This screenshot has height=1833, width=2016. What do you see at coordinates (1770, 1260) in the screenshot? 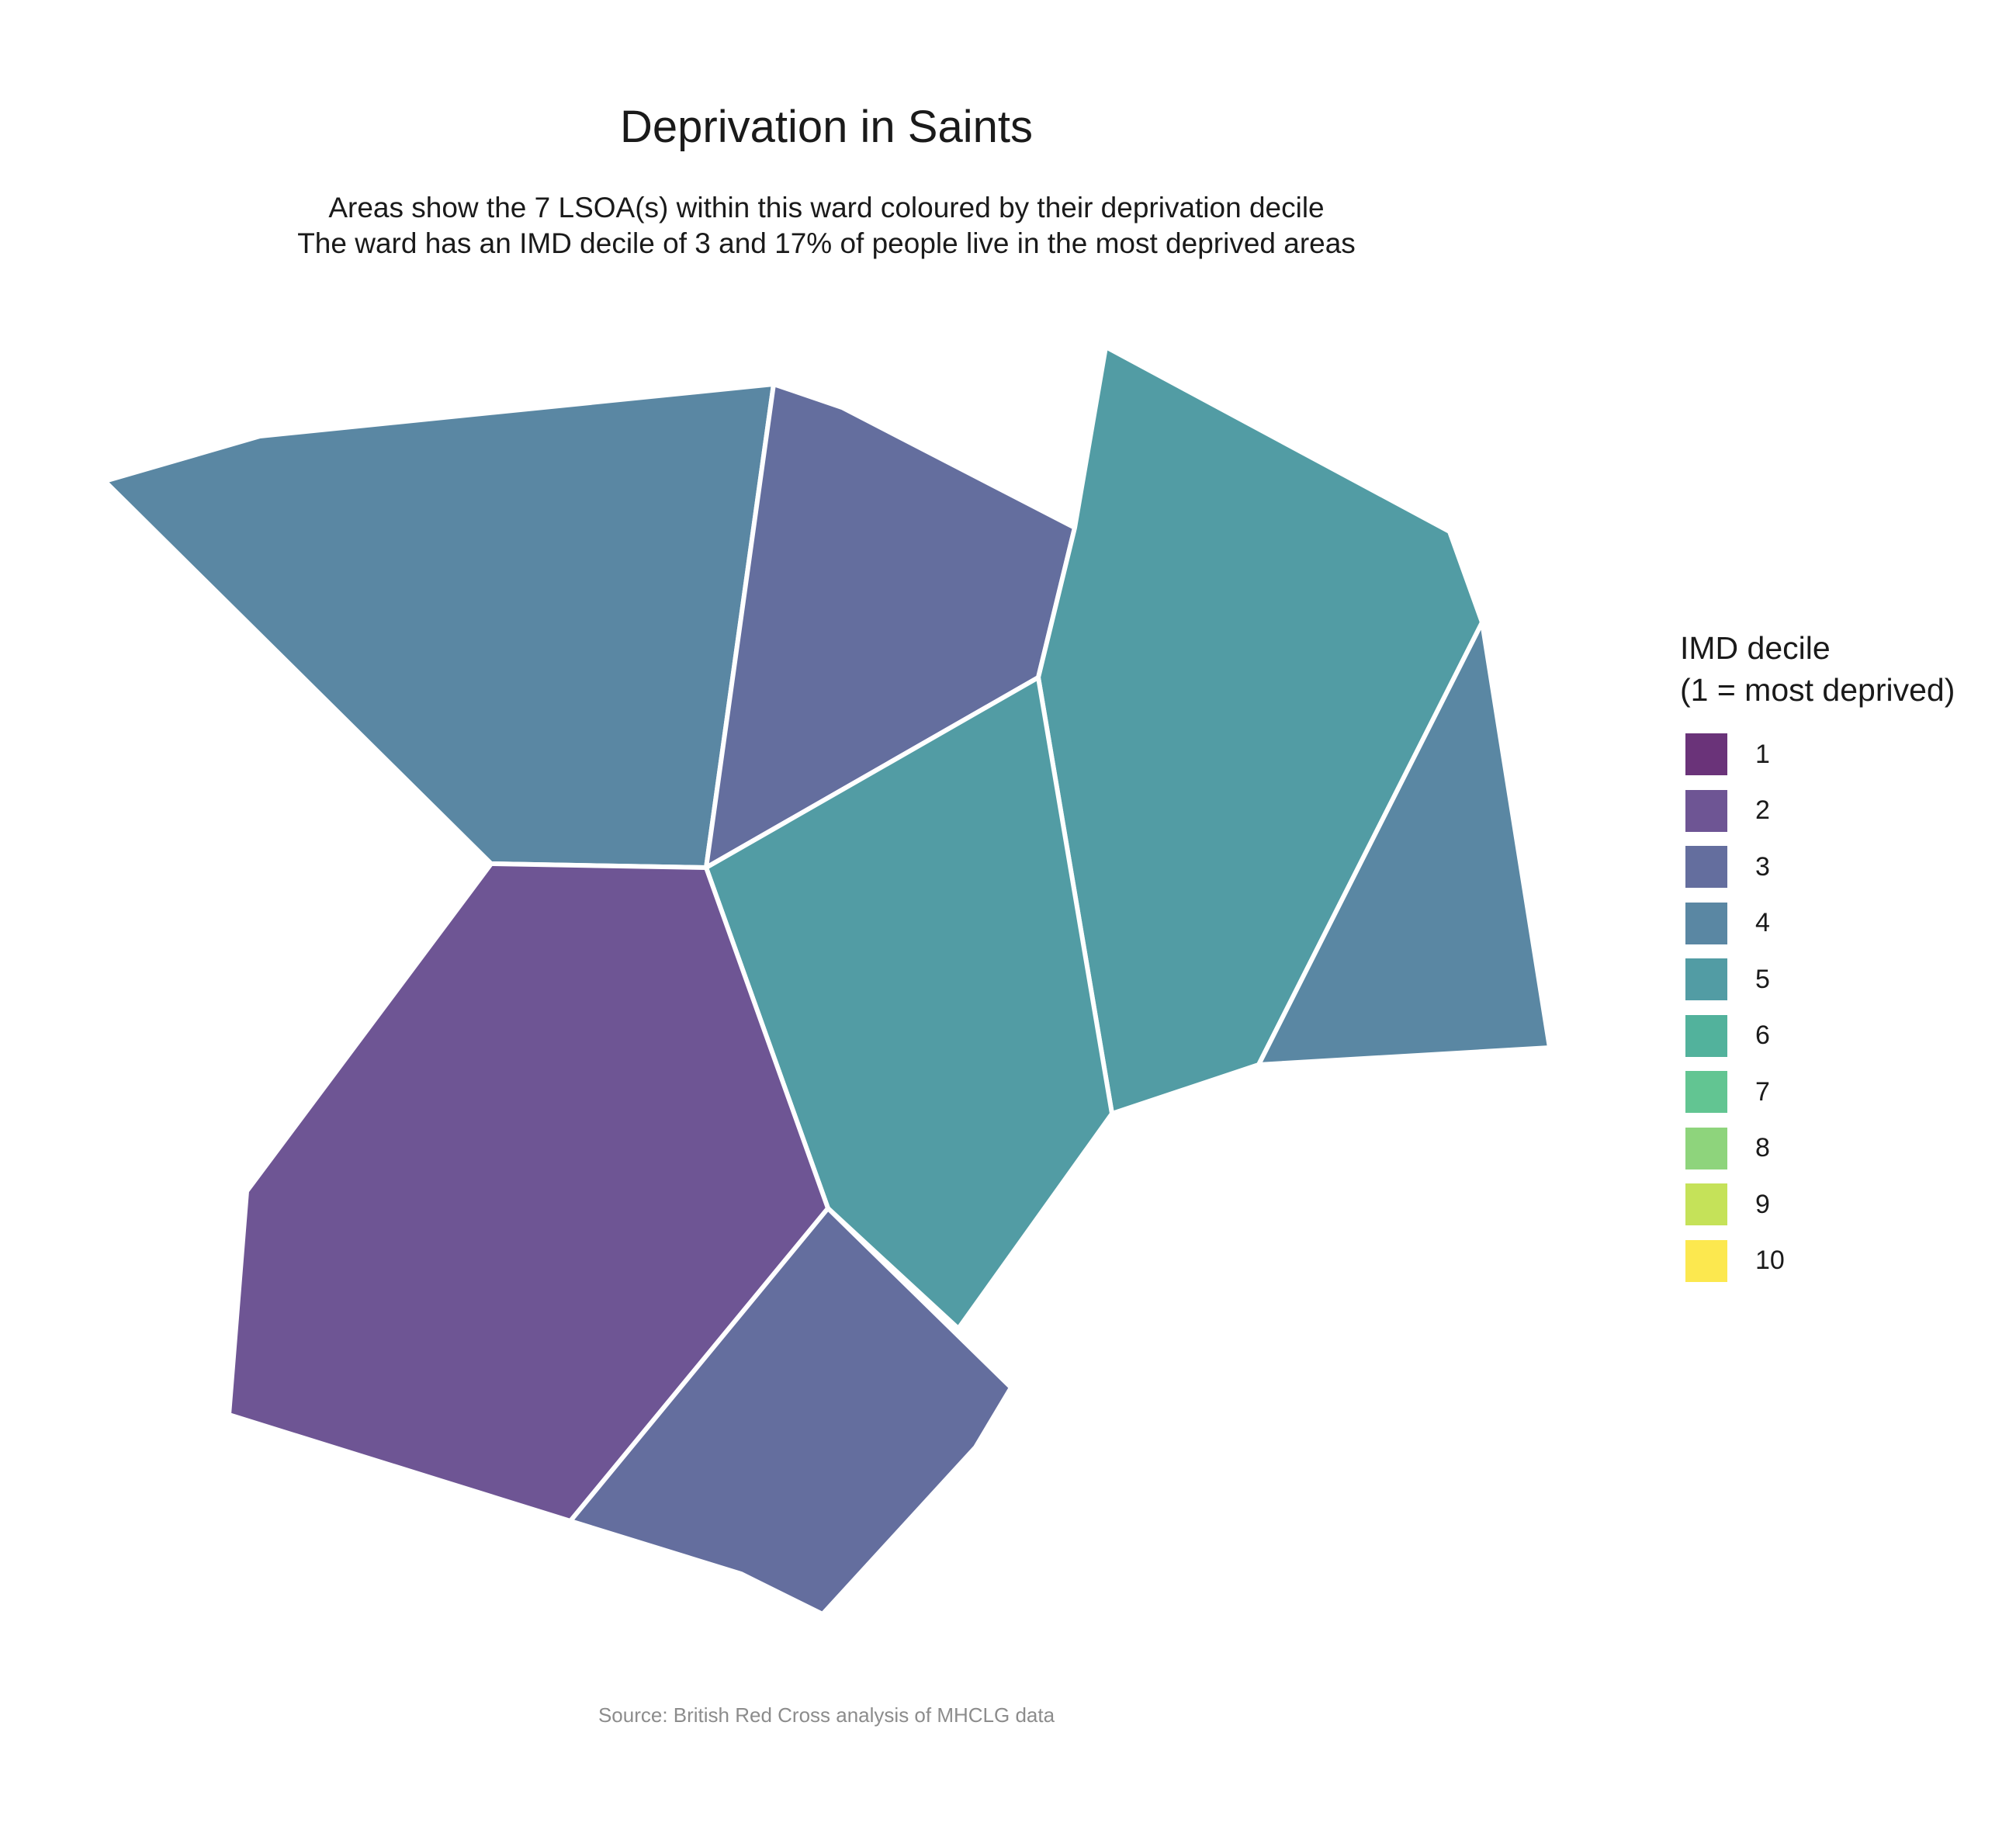
I see `legend-label: 10` at bounding box center [1770, 1260].